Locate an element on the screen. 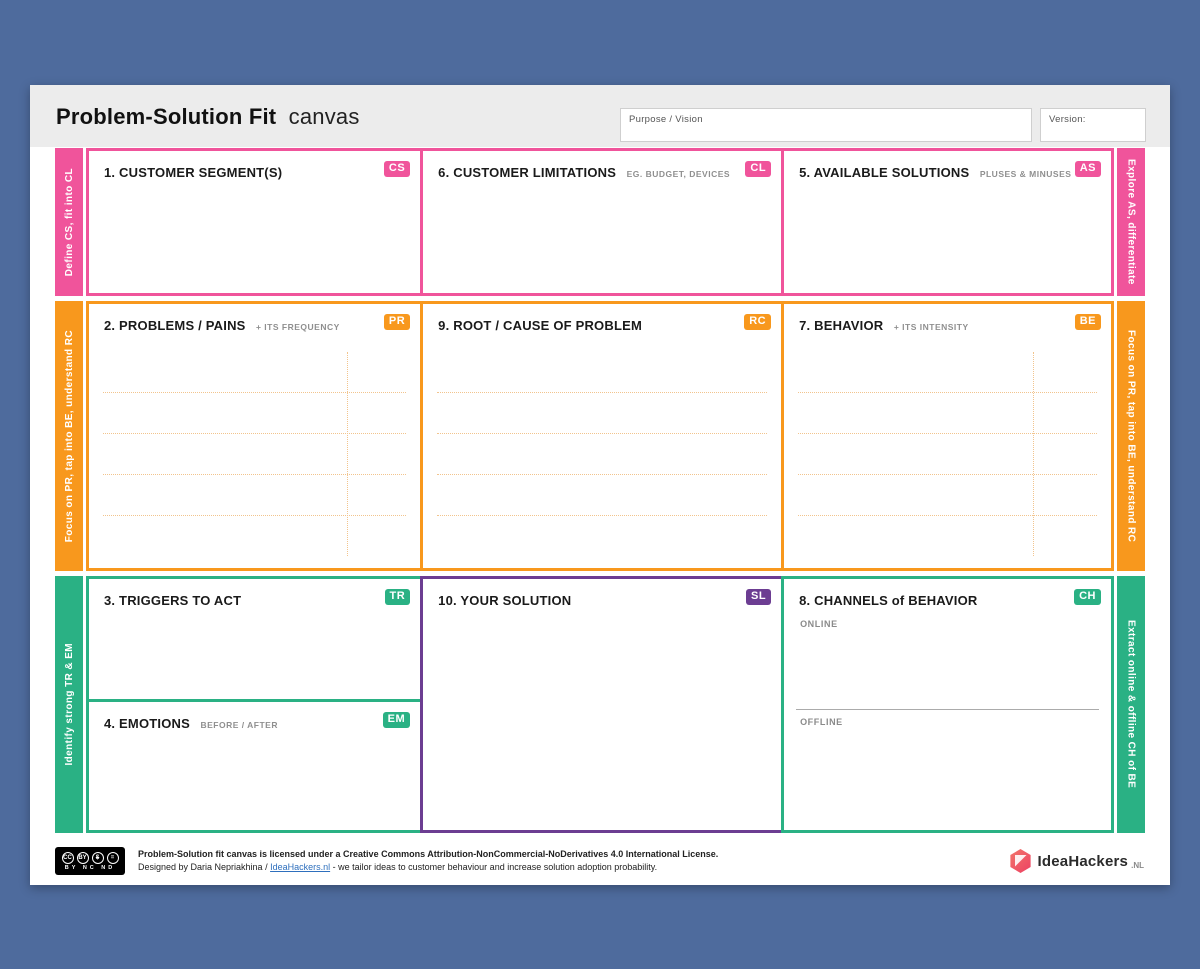 The width and height of the screenshot is (1200, 969). badge-rc: RC is located at coordinates (758, 322).